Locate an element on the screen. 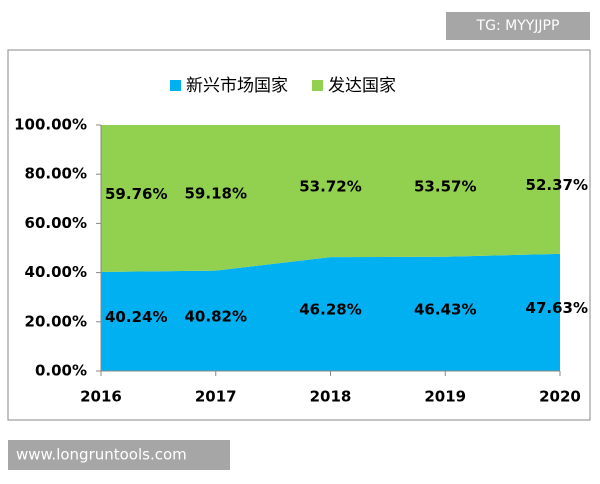  data-label: 53.72% is located at coordinates (330, 187).